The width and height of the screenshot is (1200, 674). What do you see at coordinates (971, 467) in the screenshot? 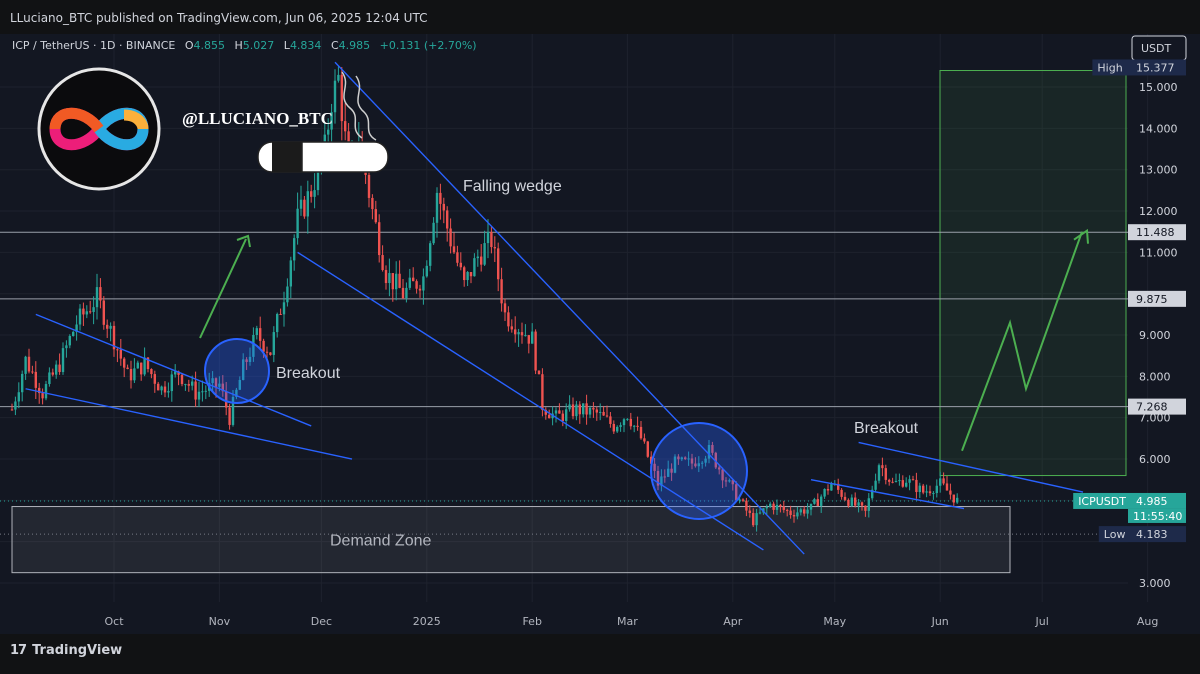
I see `small-wedge-upper` at bounding box center [971, 467].